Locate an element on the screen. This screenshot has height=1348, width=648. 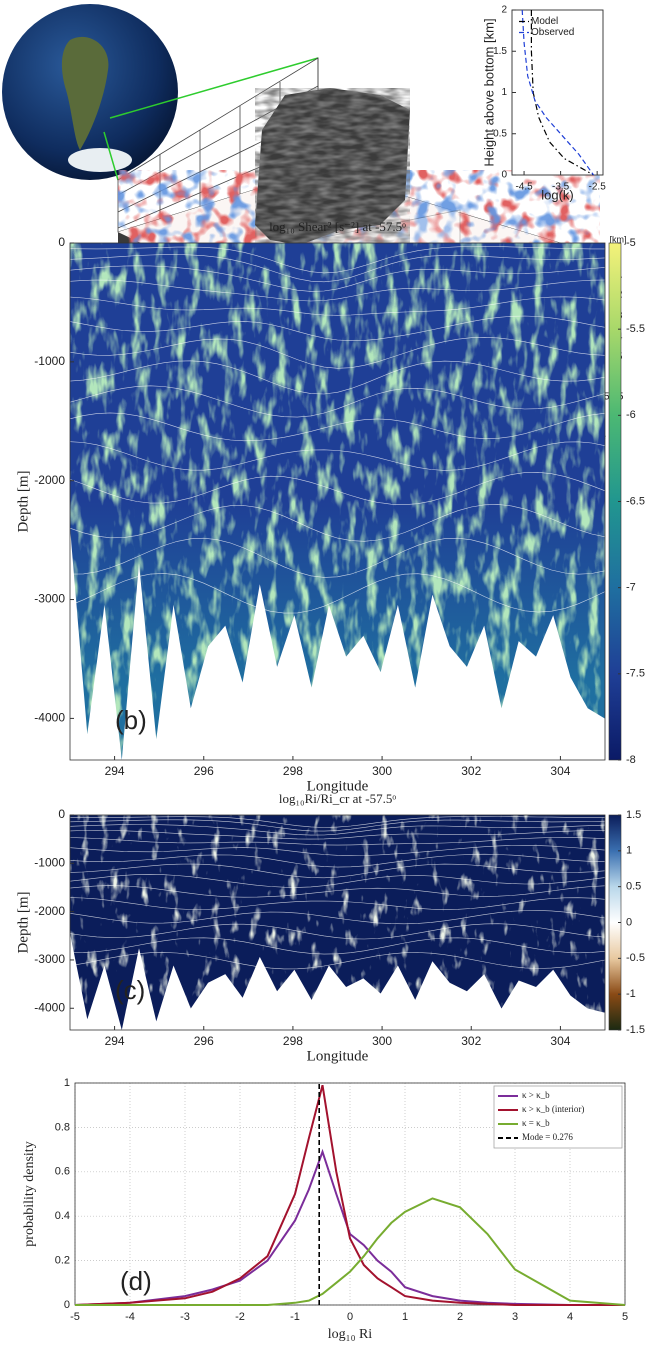
x-tick-label: -3.5 is located at coordinates (561, 187).